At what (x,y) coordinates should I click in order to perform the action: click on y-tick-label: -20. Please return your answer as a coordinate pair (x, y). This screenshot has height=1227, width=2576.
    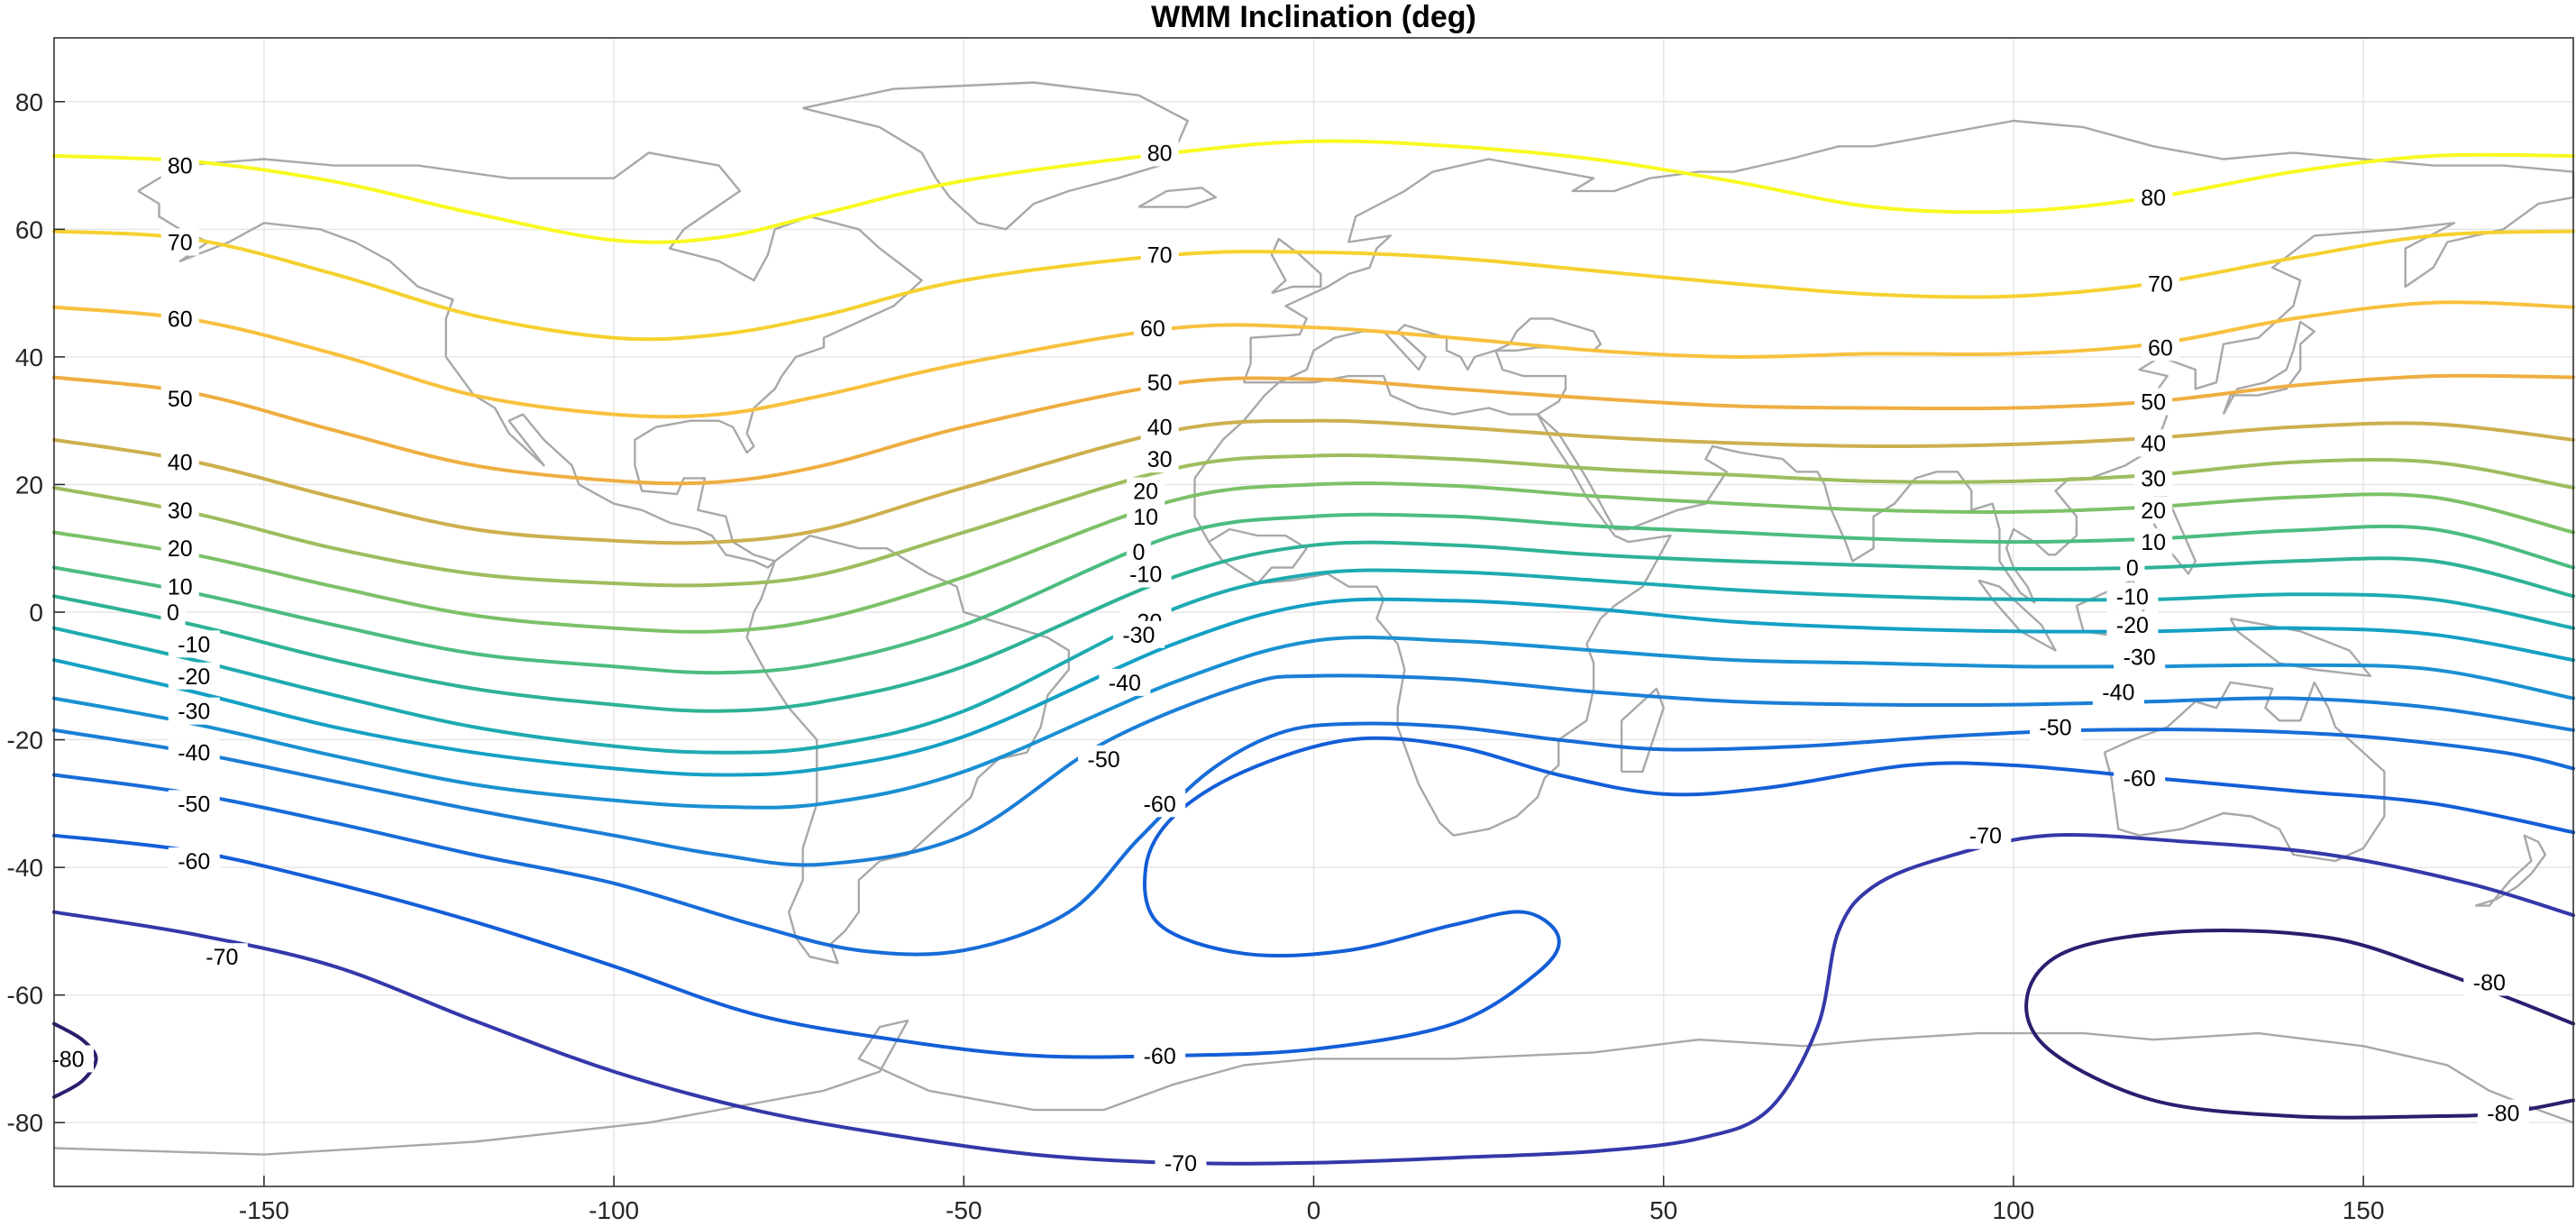
    Looking at the image, I should click on (25, 741).